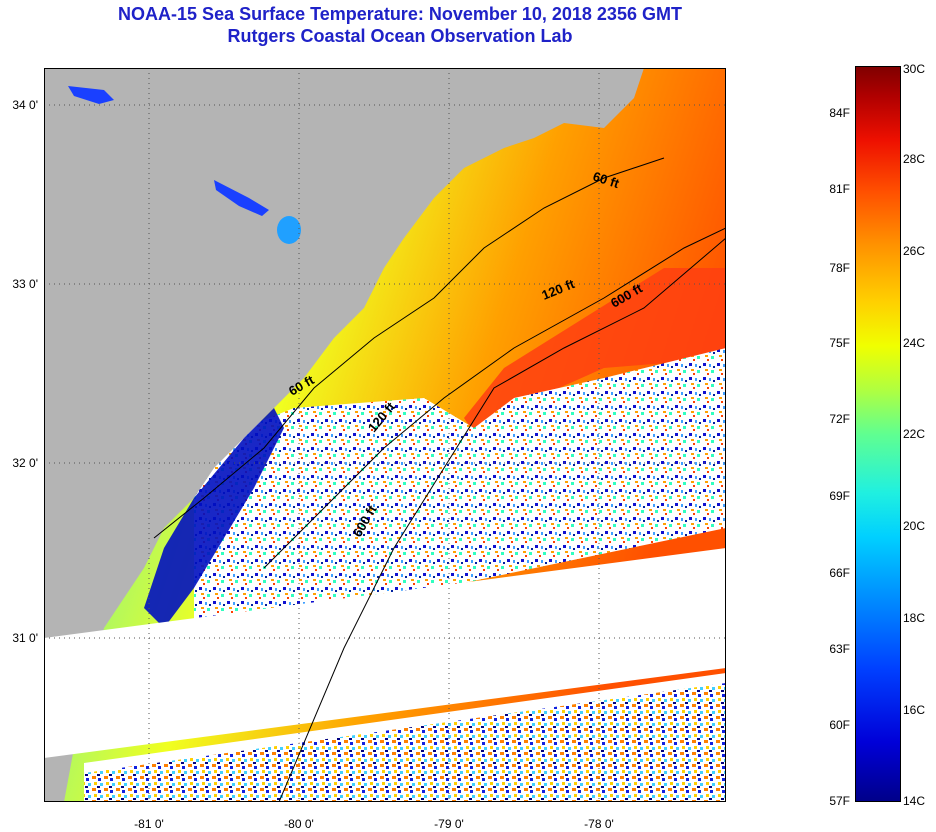 This screenshot has width=936, height=832. What do you see at coordinates (839, 113) in the screenshot?
I see `colorbar-f-84: 84F` at bounding box center [839, 113].